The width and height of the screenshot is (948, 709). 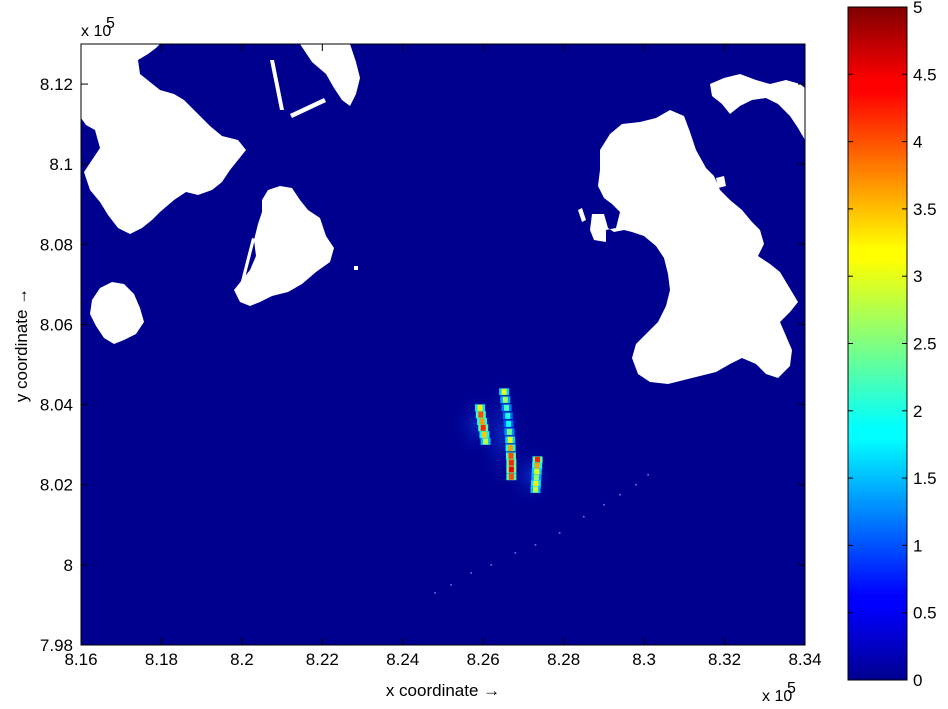 What do you see at coordinates (917, 680) in the screenshot?
I see `colorbar-tick-label: 0` at bounding box center [917, 680].